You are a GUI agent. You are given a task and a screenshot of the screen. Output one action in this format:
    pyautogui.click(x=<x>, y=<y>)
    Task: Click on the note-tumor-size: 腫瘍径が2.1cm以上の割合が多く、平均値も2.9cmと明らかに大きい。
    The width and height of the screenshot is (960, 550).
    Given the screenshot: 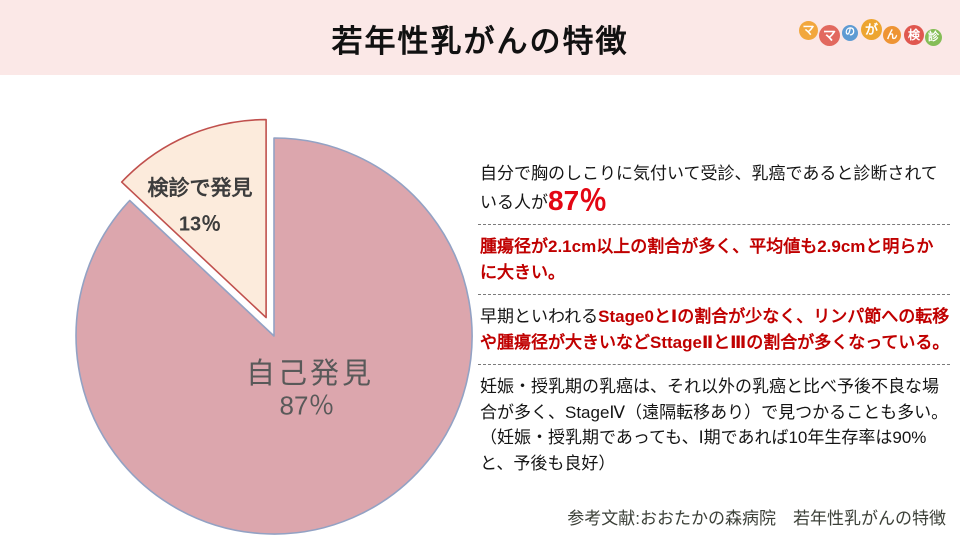 What is the action you would take?
    pyautogui.click(x=714, y=264)
    